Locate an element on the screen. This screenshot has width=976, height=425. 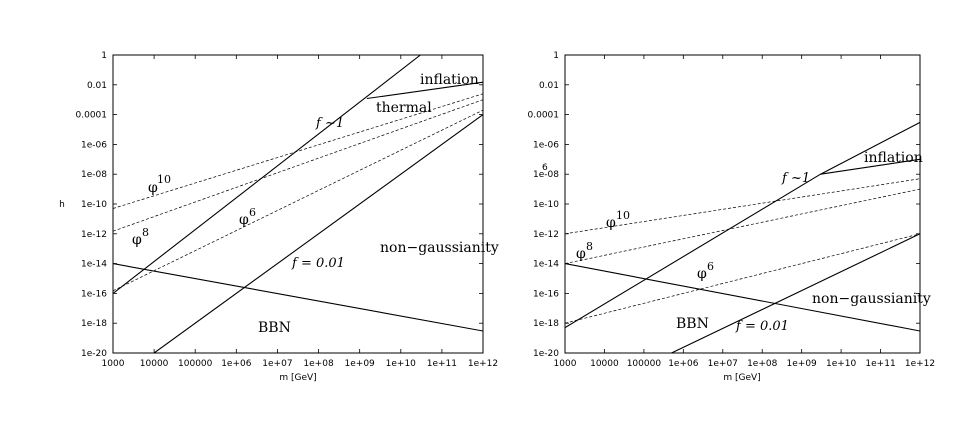
y-axis-label: h is located at coordinates (62, 205).